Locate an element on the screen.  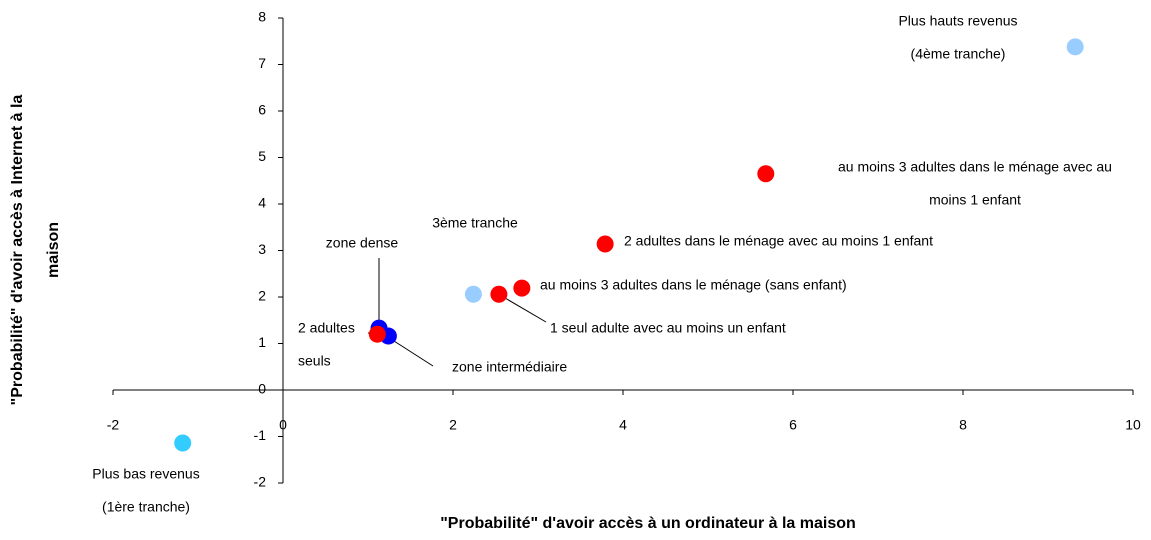
point-label: Plus hauts revenus is located at coordinates (957, 21).